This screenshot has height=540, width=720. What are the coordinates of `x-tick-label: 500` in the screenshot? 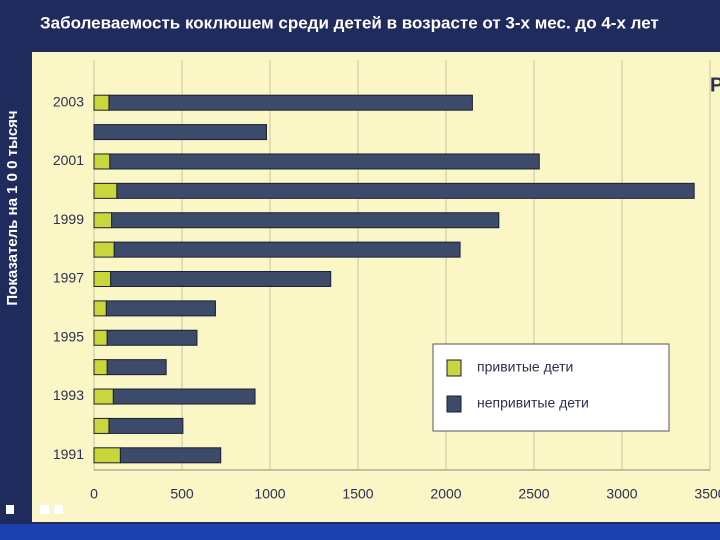 It's located at (182, 494).